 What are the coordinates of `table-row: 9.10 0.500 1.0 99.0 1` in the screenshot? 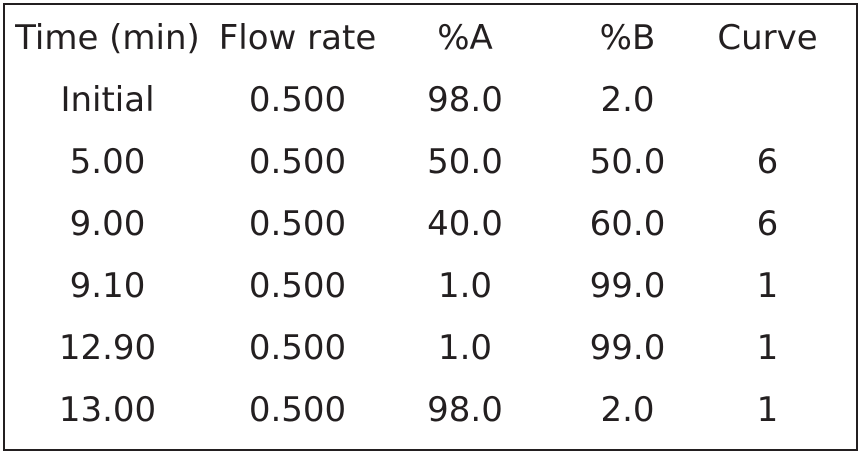 It's located at (430, 286).